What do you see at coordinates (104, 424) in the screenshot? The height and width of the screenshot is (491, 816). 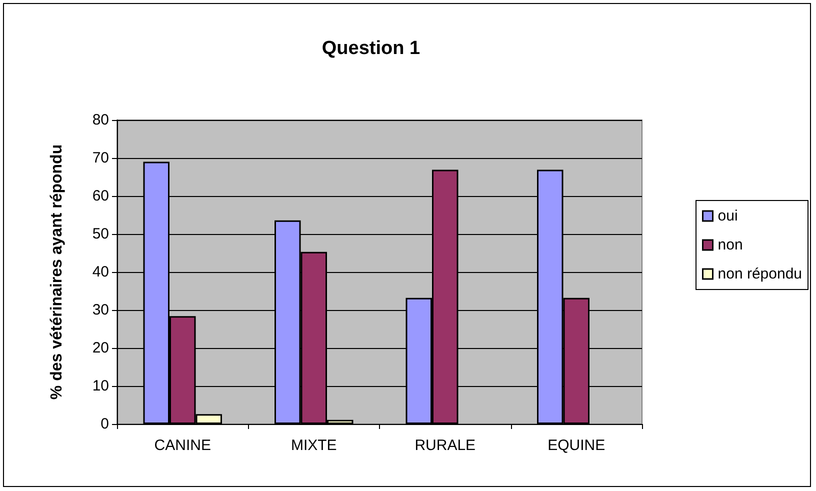 I see `y-tick-label: 0` at bounding box center [104, 424].